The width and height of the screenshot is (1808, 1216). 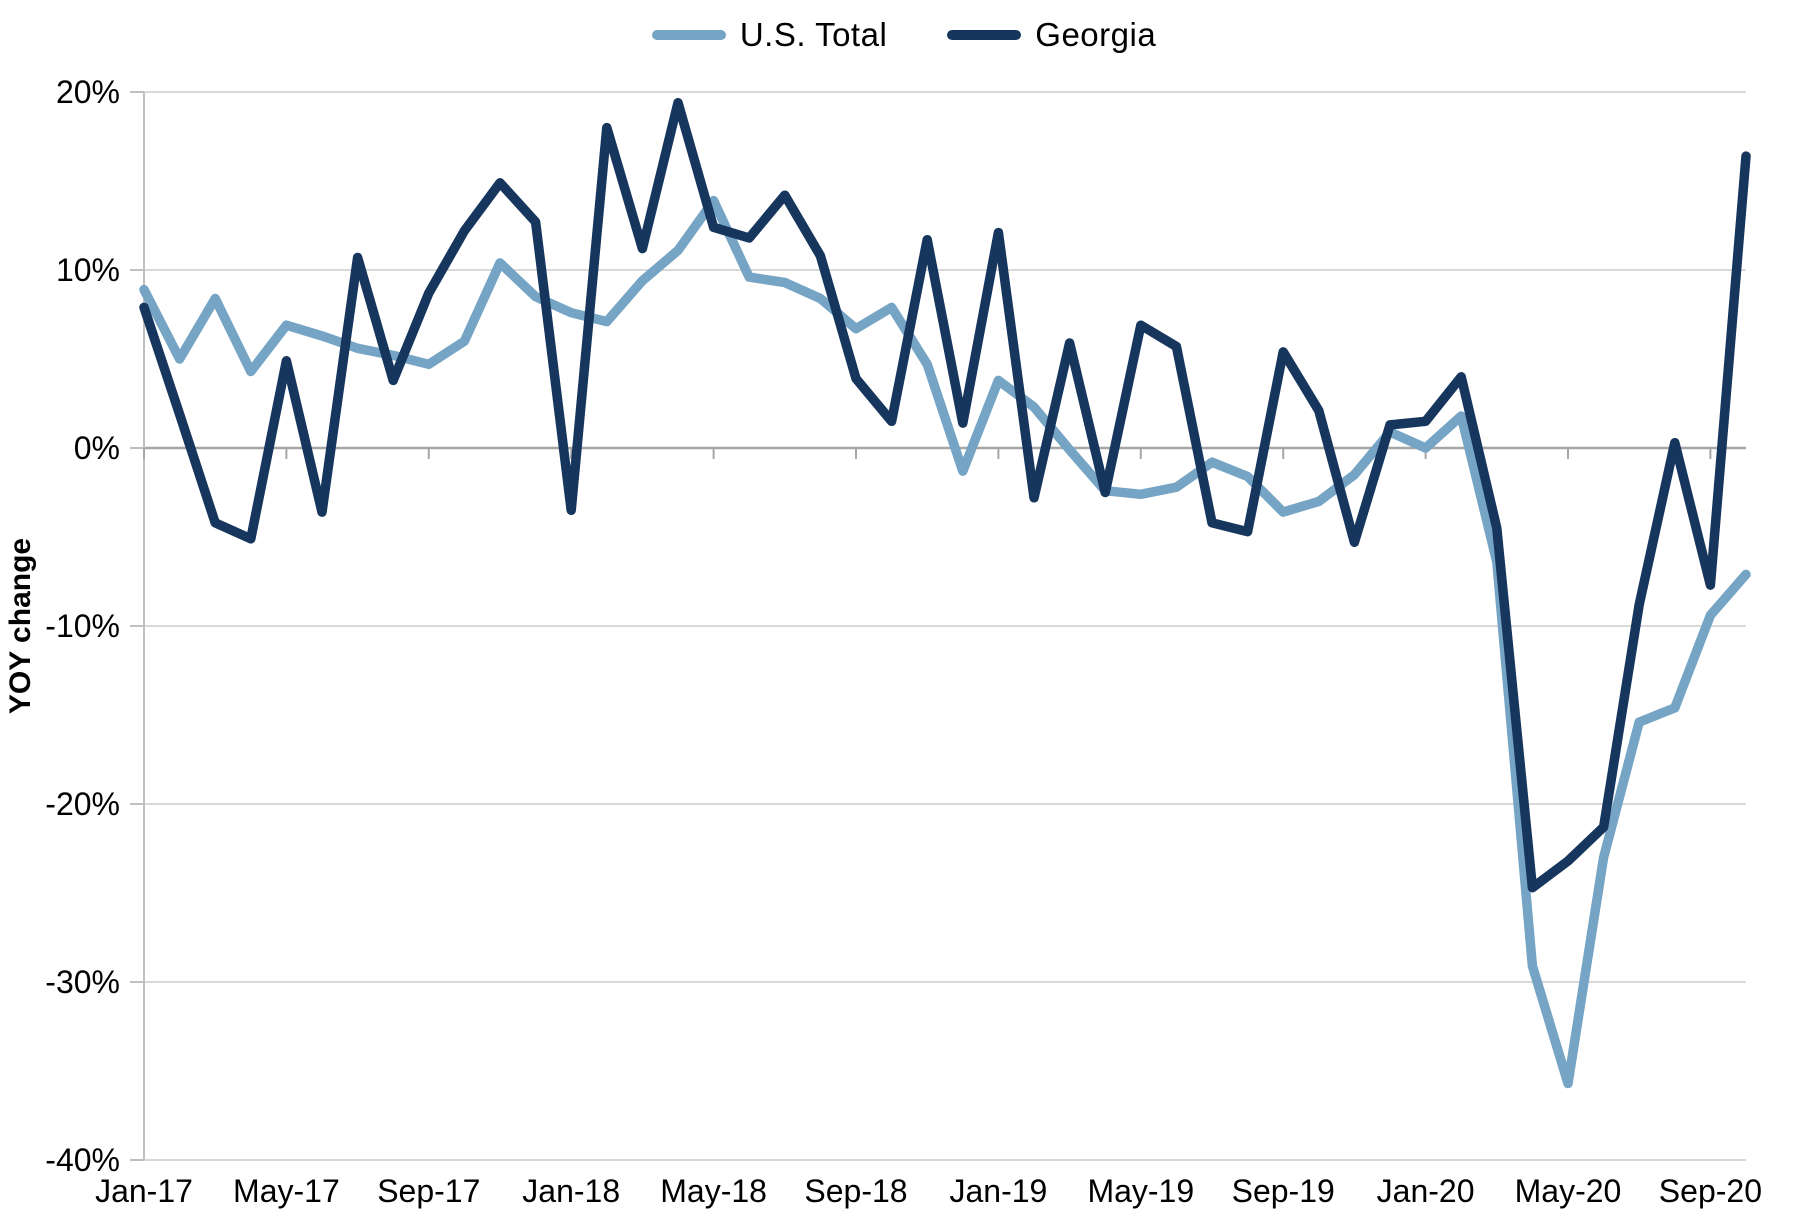 I want to click on chart-legend: U.S. Total Georgia, so click(x=904, y=35).